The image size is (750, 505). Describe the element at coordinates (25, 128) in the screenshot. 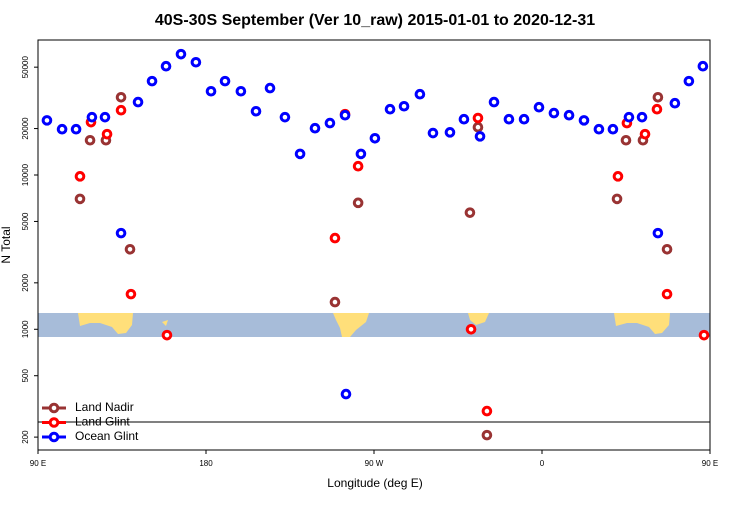

I see `y-tick-label: 20000` at that location.